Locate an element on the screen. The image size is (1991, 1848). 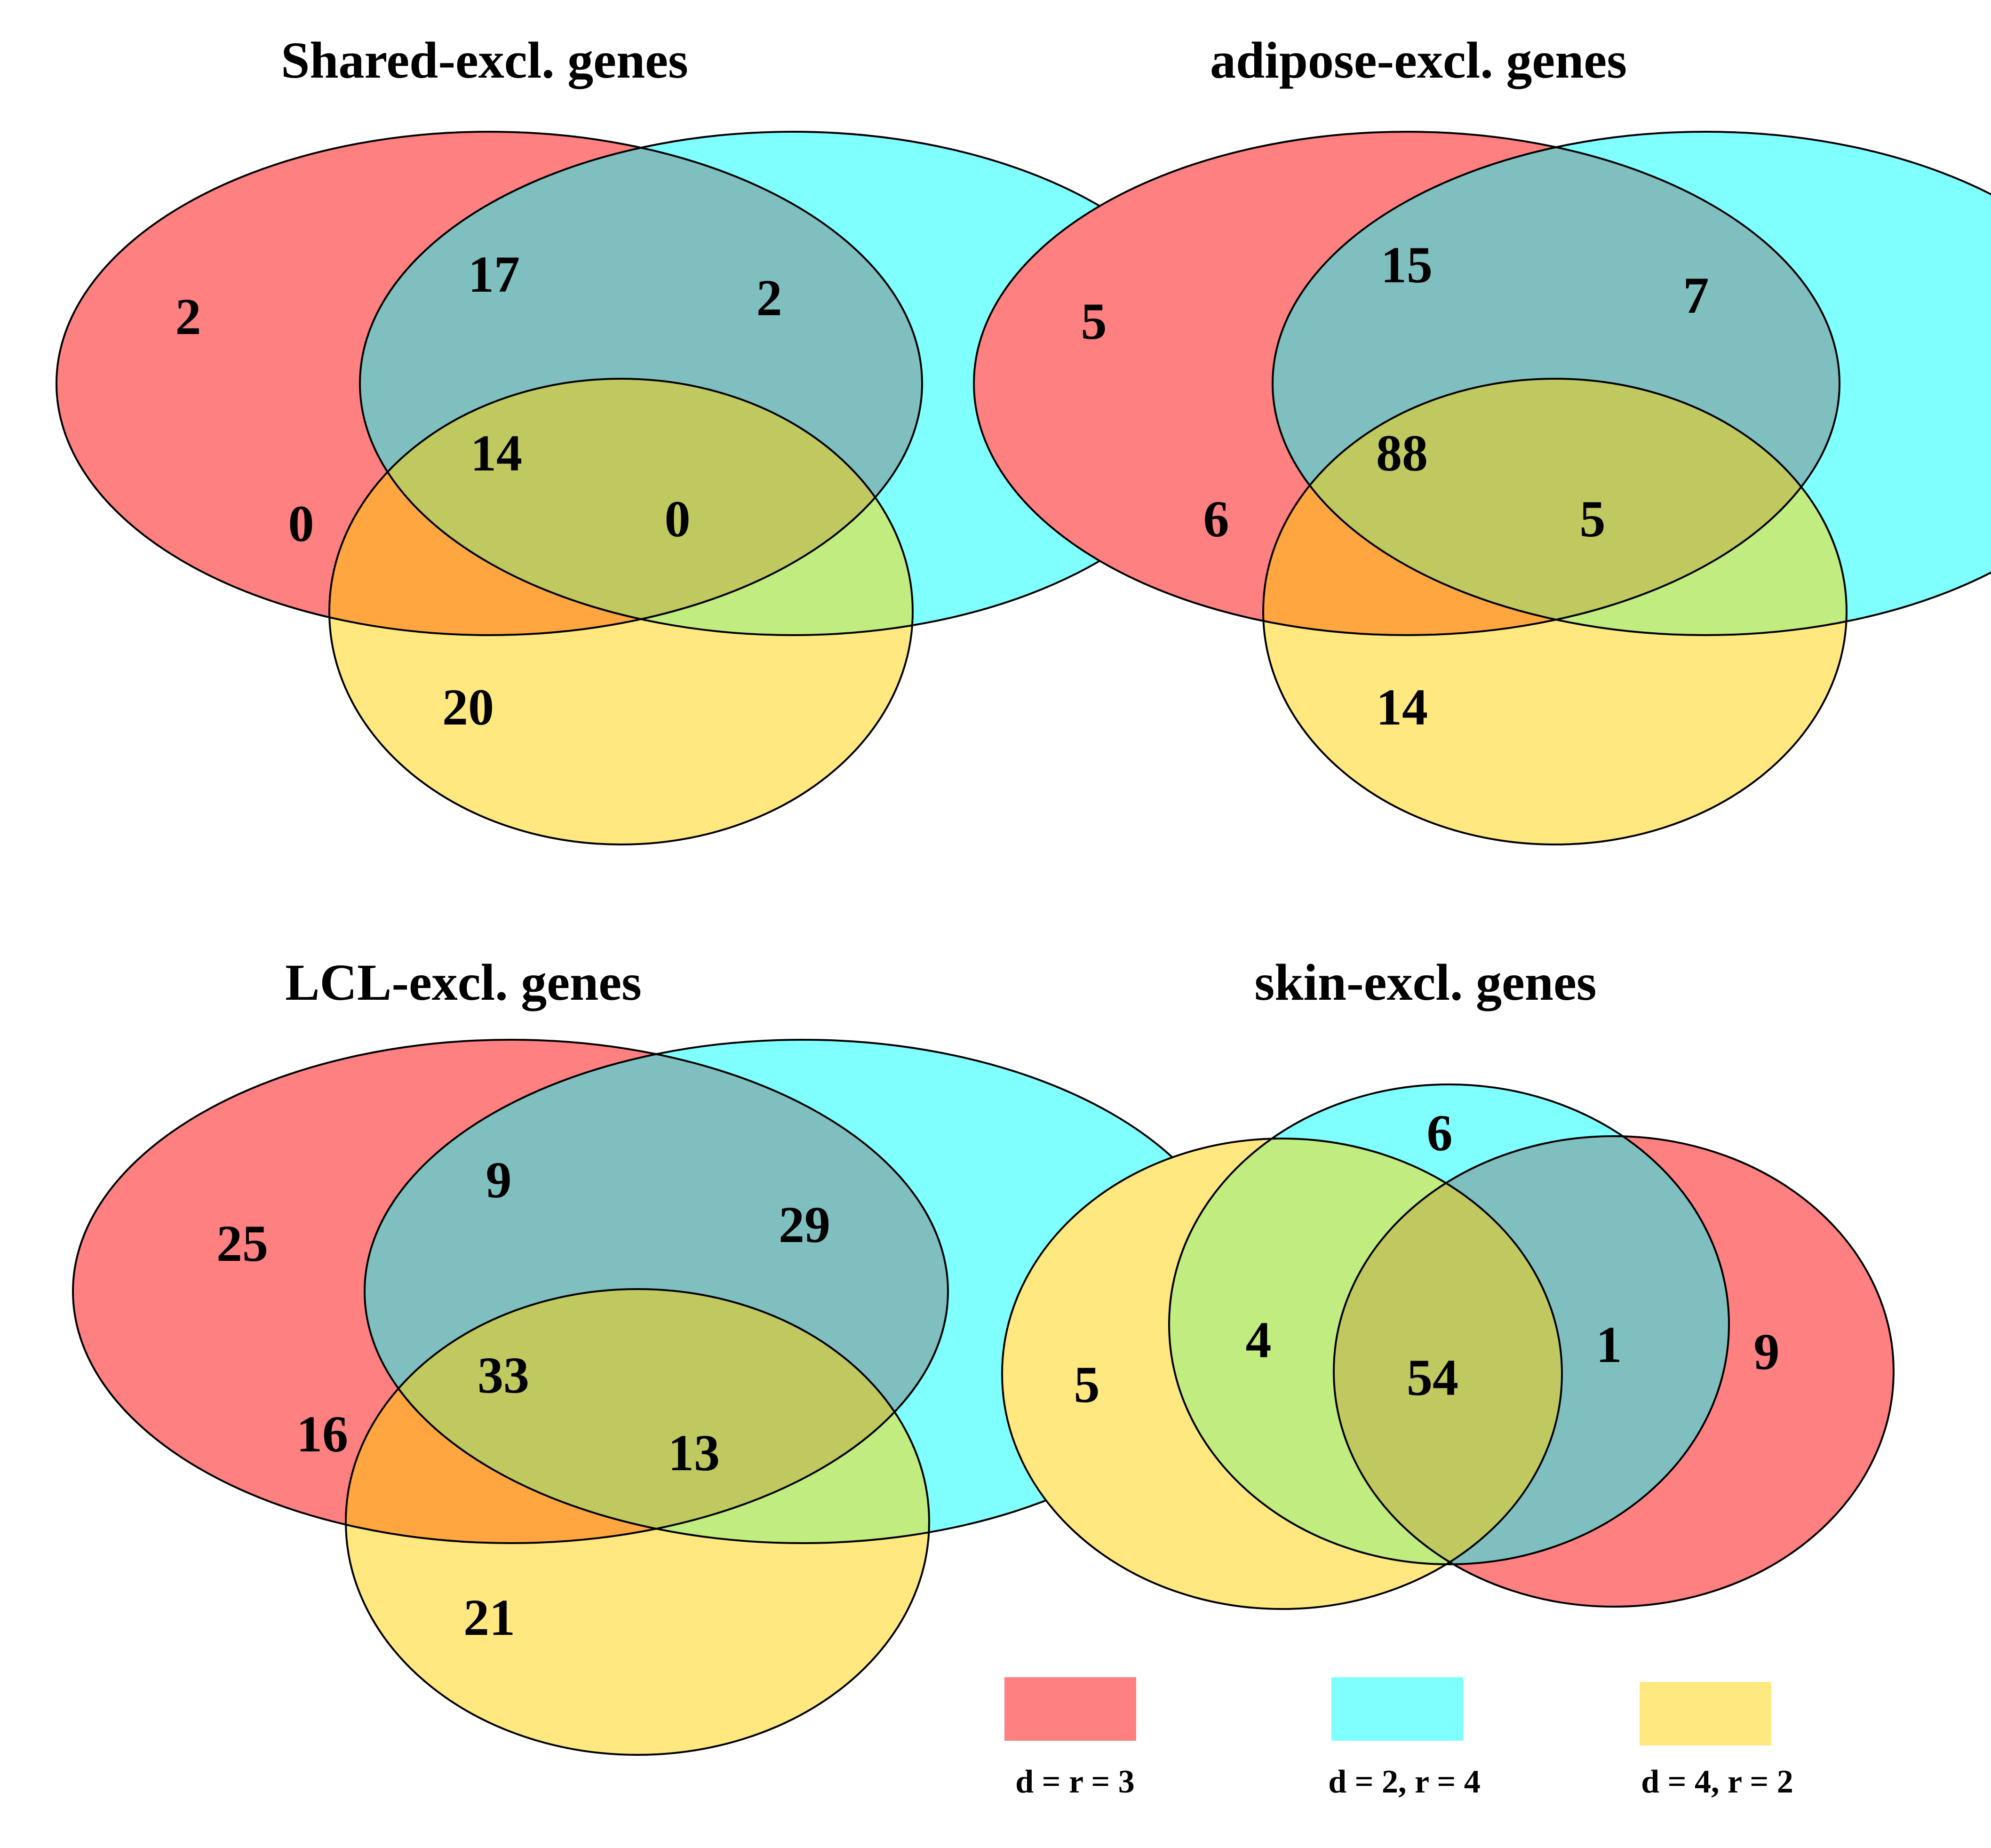
count-red-yellow: 6 is located at coordinates (1216, 519).